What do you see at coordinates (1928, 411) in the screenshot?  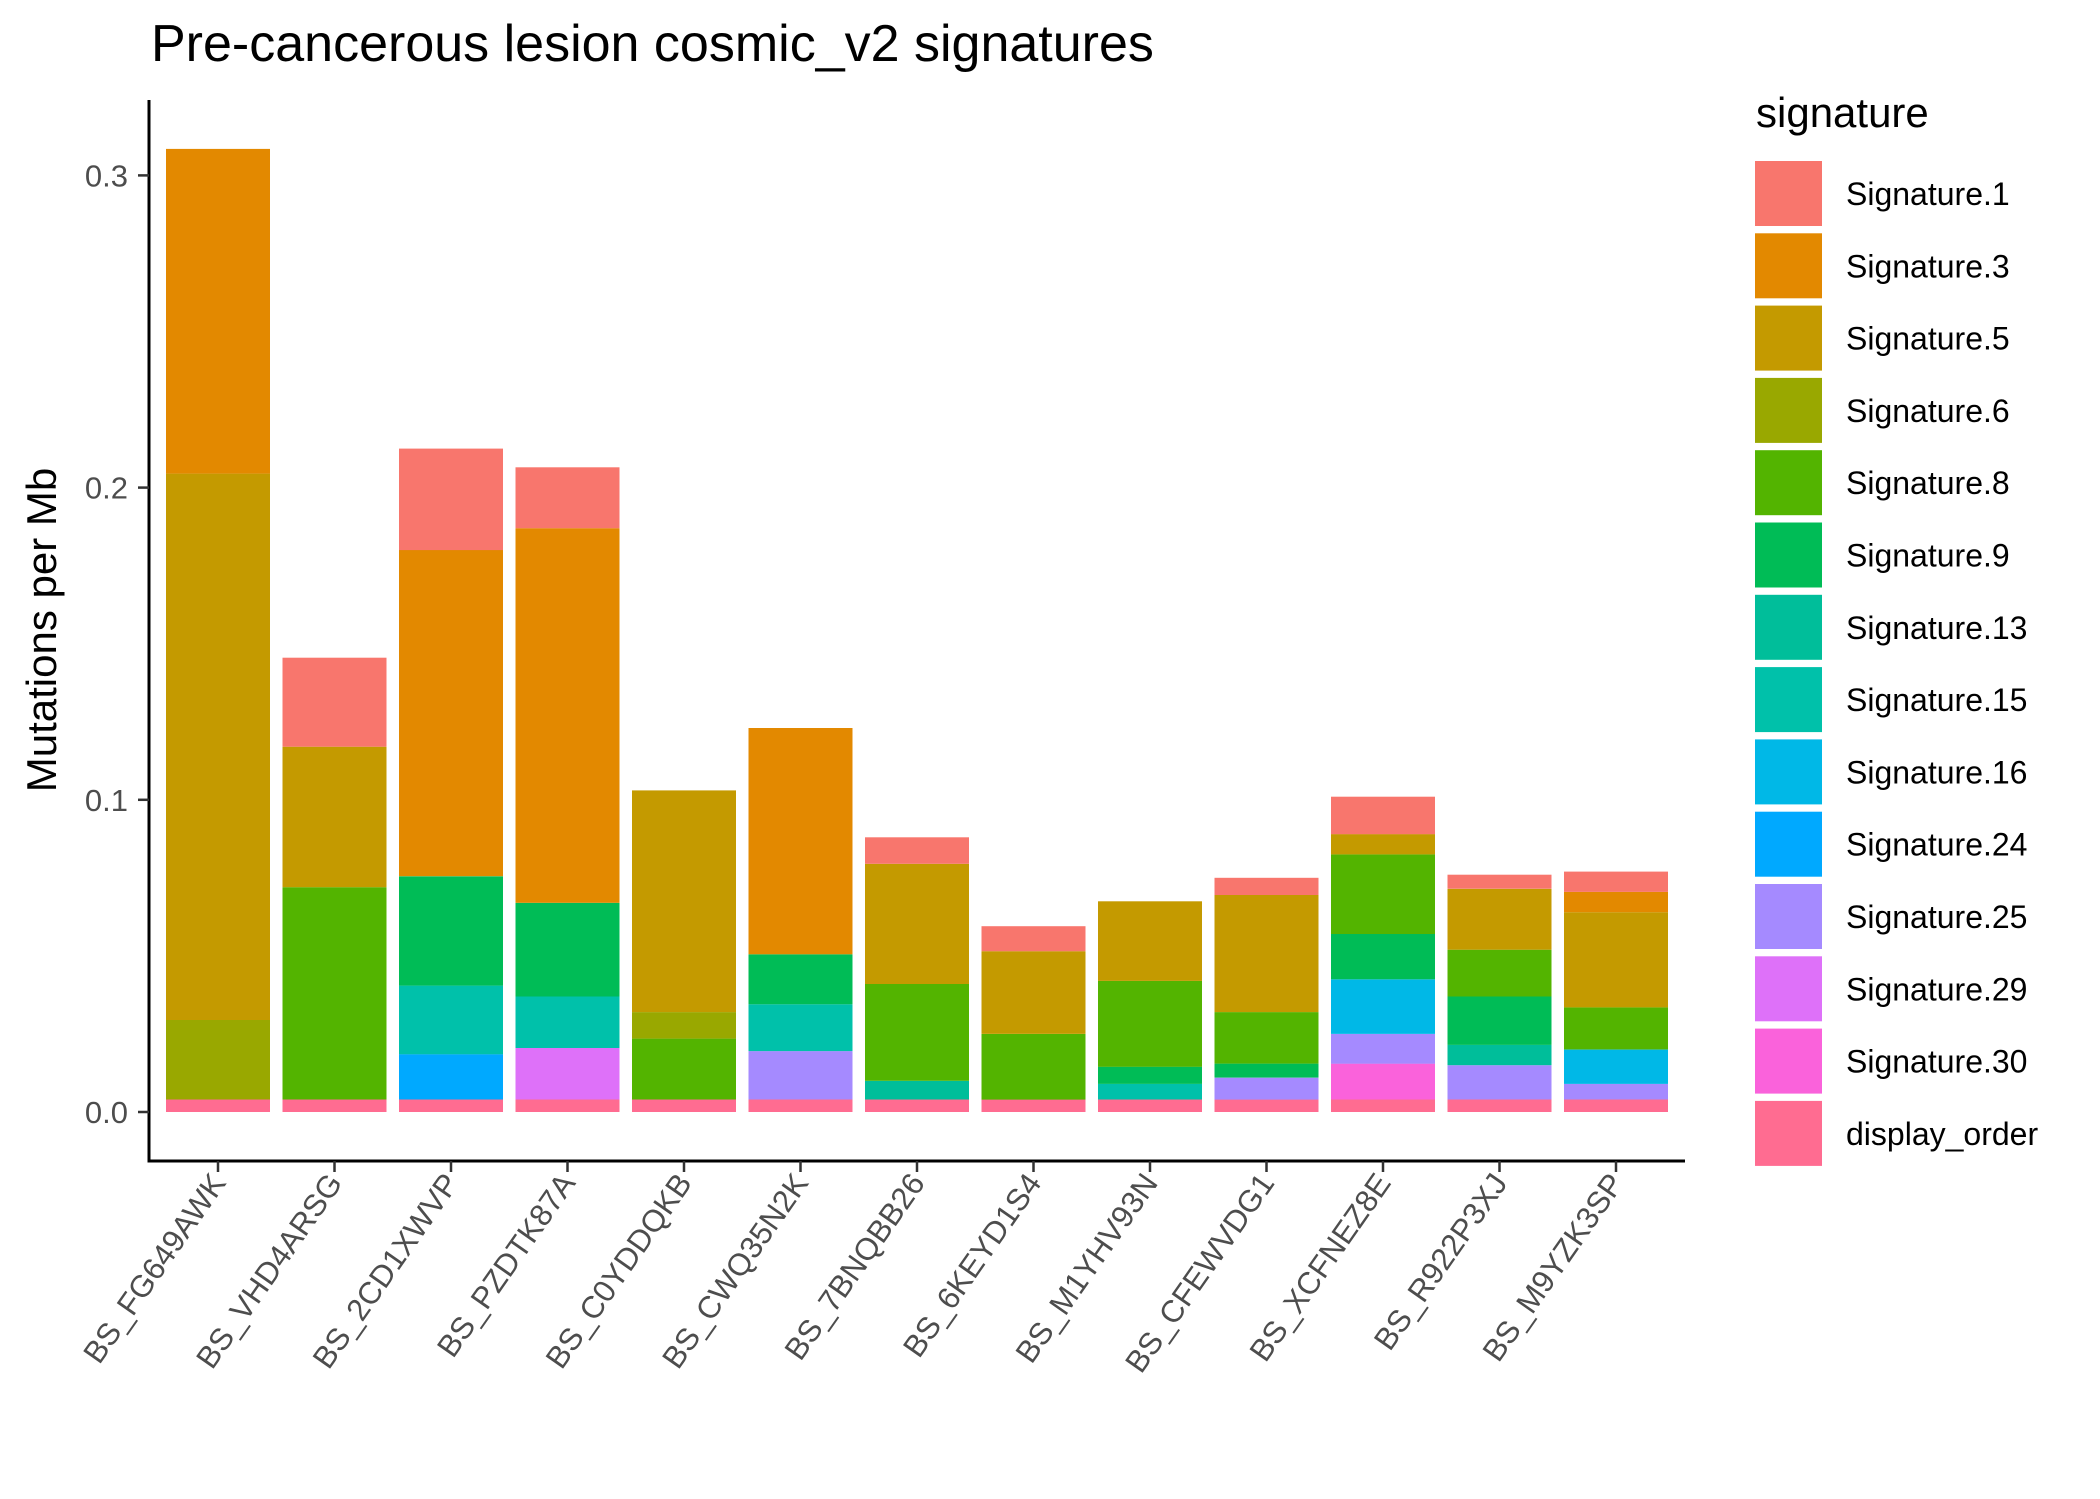 I see `legend-label: Signature.6` at bounding box center [1928, 411].